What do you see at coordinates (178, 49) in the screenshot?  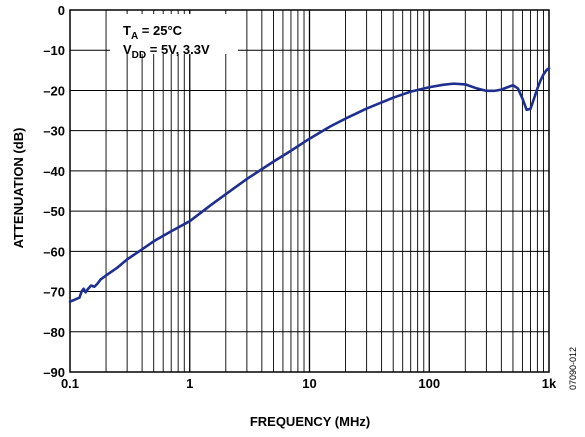 I see `supply-value: = 5V, 3.3V` at bounding box center [178, 49].